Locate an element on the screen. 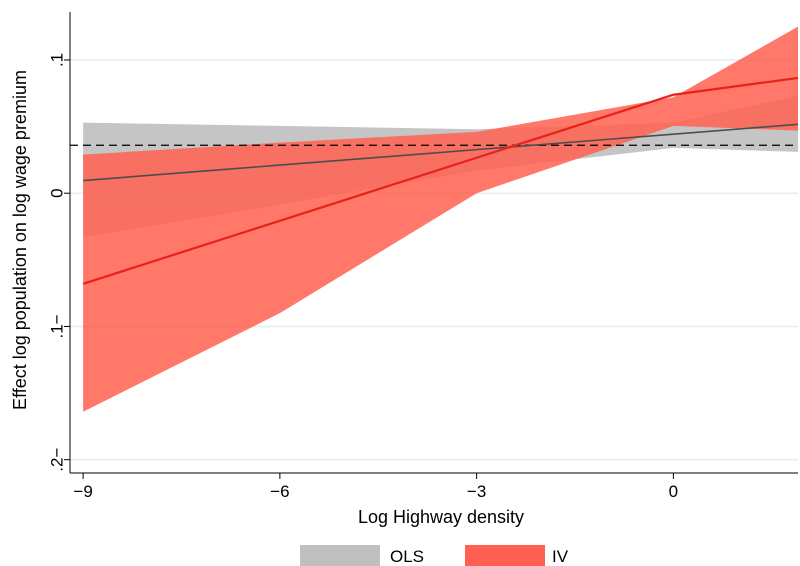 The image size is (800, 566). x-tick-label-3: 0 is located at coordinates (673, 491).